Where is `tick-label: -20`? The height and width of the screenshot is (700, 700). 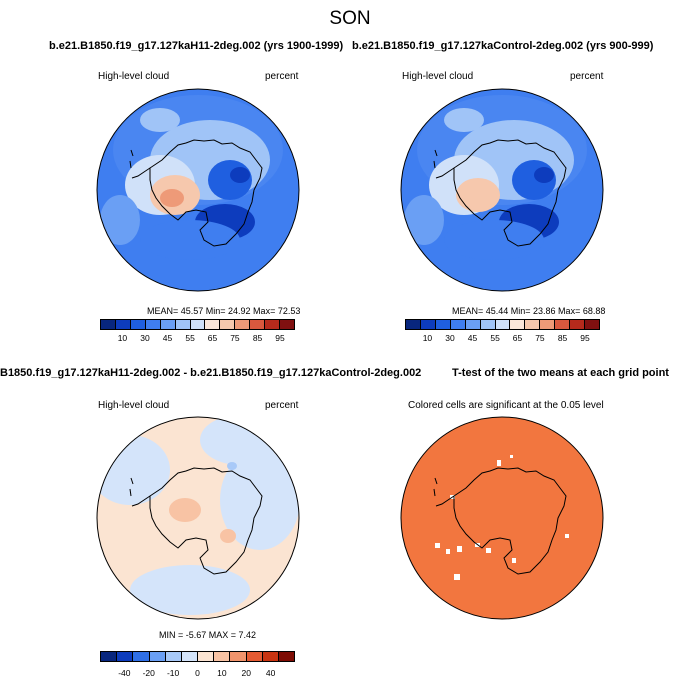
tick-label: -20 is located at coordinates (148, 673).